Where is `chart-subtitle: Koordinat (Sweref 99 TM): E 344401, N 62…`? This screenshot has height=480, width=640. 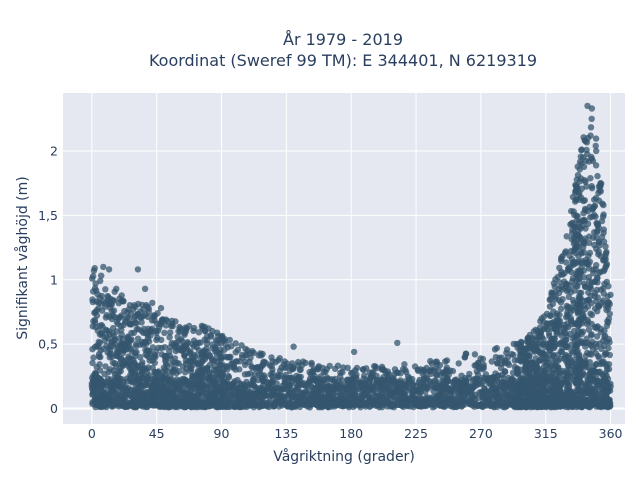
chart-subtitle: Koordinat (Sweref 99 TM): E 344401, N 62… is located at coordinates (343, 60).